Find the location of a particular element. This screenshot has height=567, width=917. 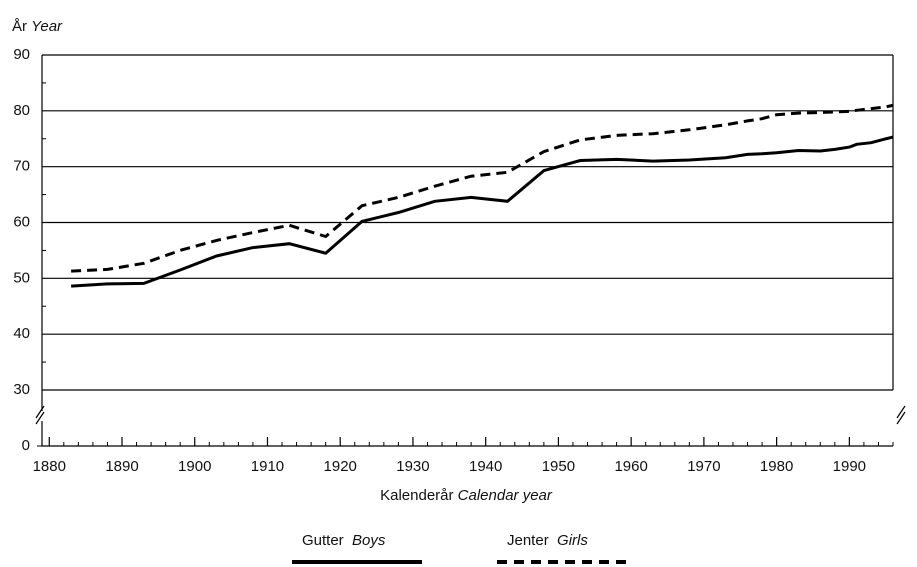

y-title-english: Year is located at coordinates (47, 26).